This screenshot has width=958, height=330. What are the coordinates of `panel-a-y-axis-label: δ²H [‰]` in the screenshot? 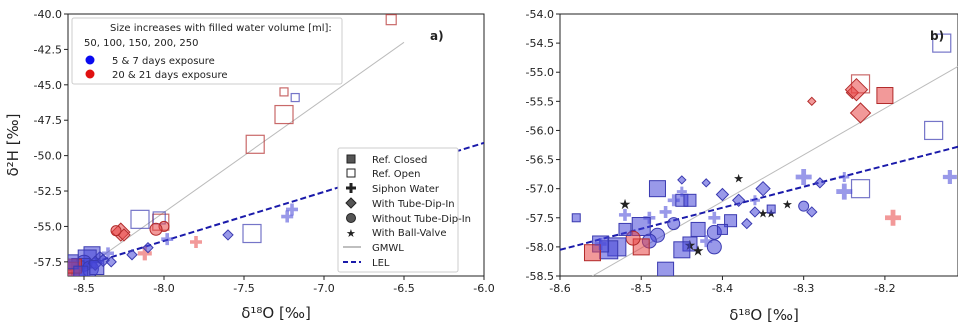 It's located at (13, 144).